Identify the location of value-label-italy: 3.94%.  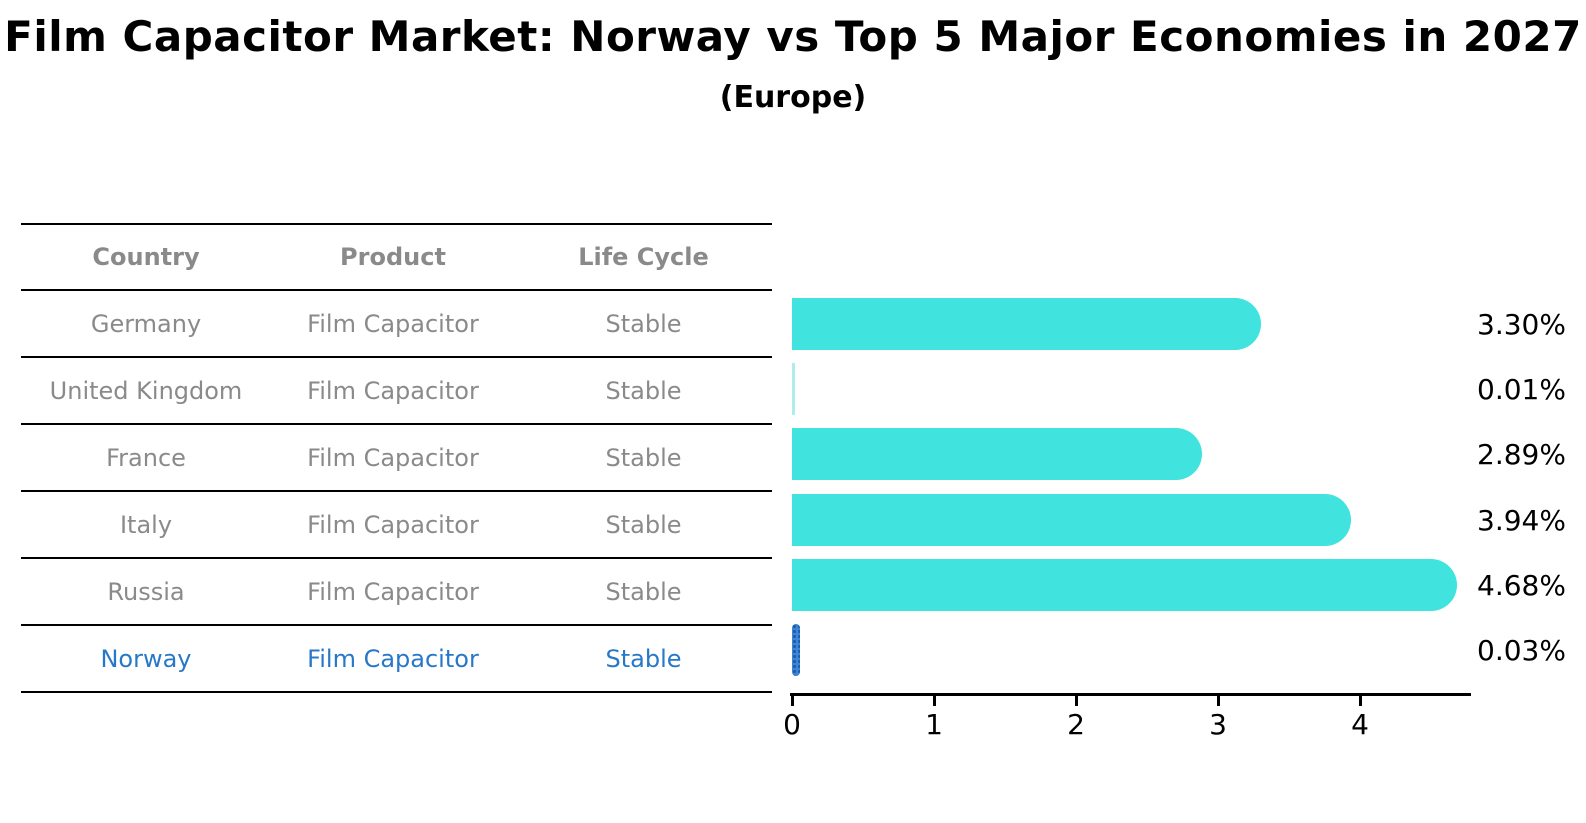
(1521, 520).